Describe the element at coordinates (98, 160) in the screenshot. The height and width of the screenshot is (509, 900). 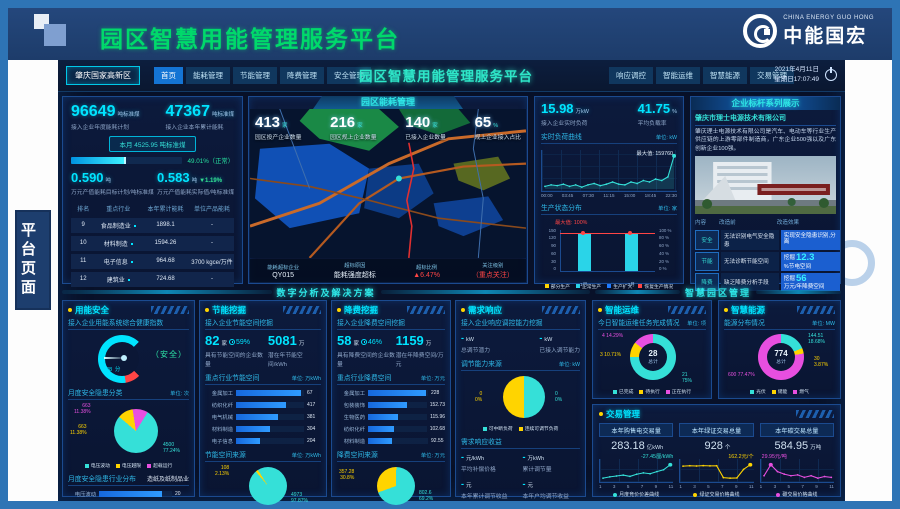
I see `progress-fill` at that location.